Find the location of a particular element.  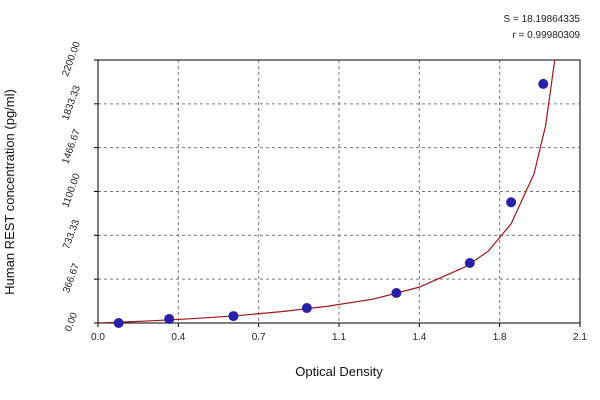

y-tick-label: 366.67 is located at coordinates (71, 278).